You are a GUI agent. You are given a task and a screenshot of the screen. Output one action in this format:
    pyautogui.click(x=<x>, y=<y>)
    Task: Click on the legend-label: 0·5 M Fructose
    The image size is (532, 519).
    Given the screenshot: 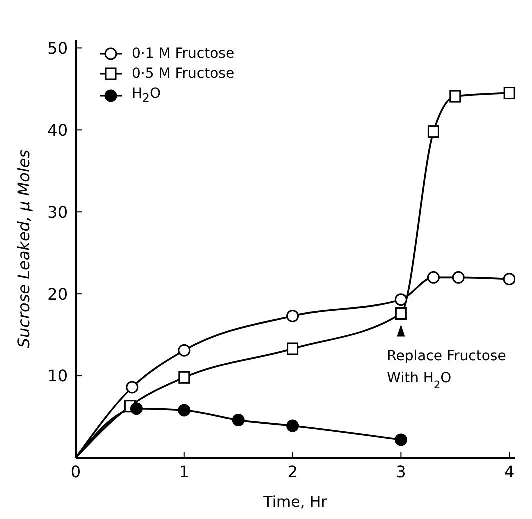 What is the action you would take?
    pyautogui.click(x=183, y=74)
    